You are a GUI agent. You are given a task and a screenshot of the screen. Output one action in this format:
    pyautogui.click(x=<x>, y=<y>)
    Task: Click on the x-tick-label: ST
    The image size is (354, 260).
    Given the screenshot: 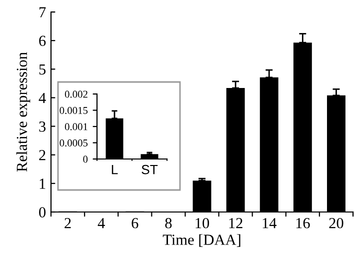 What is the action you would take?
    pyautogui.click(x=150, y=169)
    